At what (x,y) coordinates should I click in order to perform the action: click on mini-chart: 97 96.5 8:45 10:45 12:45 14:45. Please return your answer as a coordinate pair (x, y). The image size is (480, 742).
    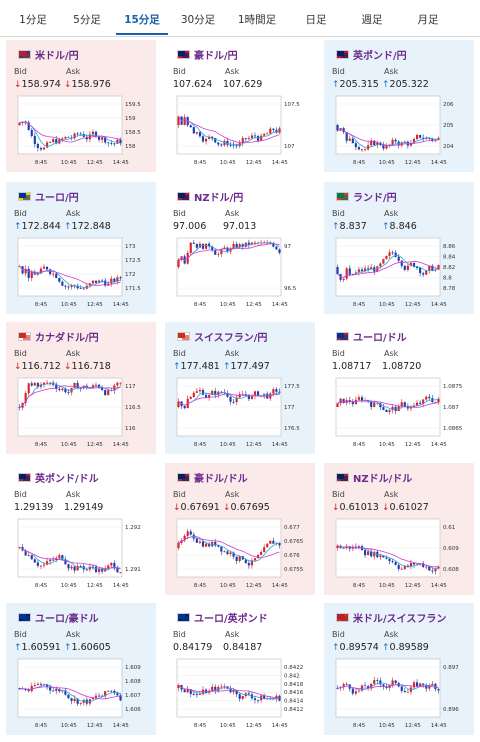
    Looking at the image, I should click on (241, 273).